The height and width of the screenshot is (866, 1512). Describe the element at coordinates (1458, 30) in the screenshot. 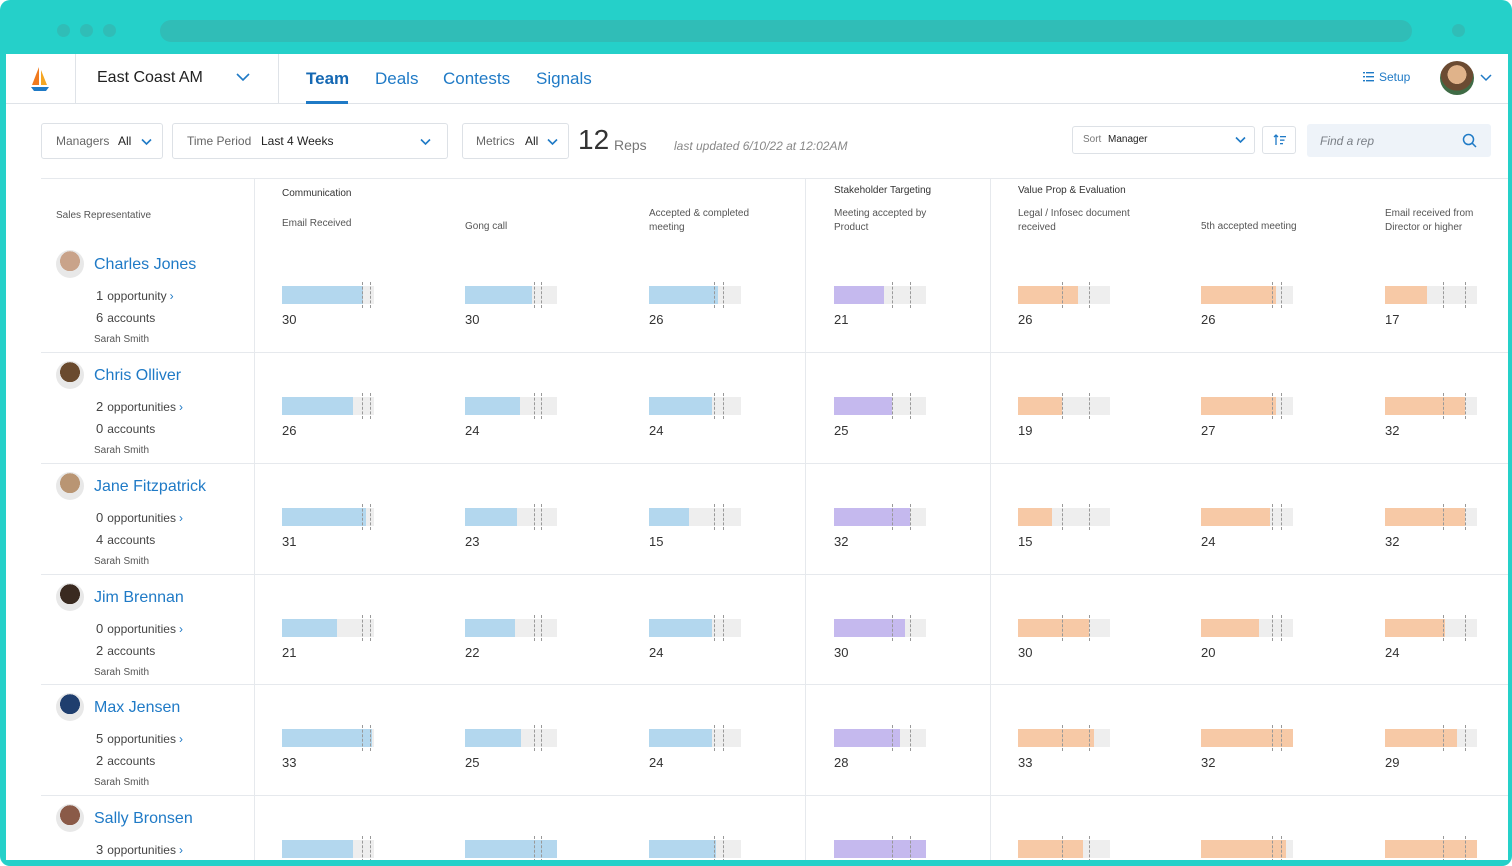

I see `browser-menu-dot` at that location.